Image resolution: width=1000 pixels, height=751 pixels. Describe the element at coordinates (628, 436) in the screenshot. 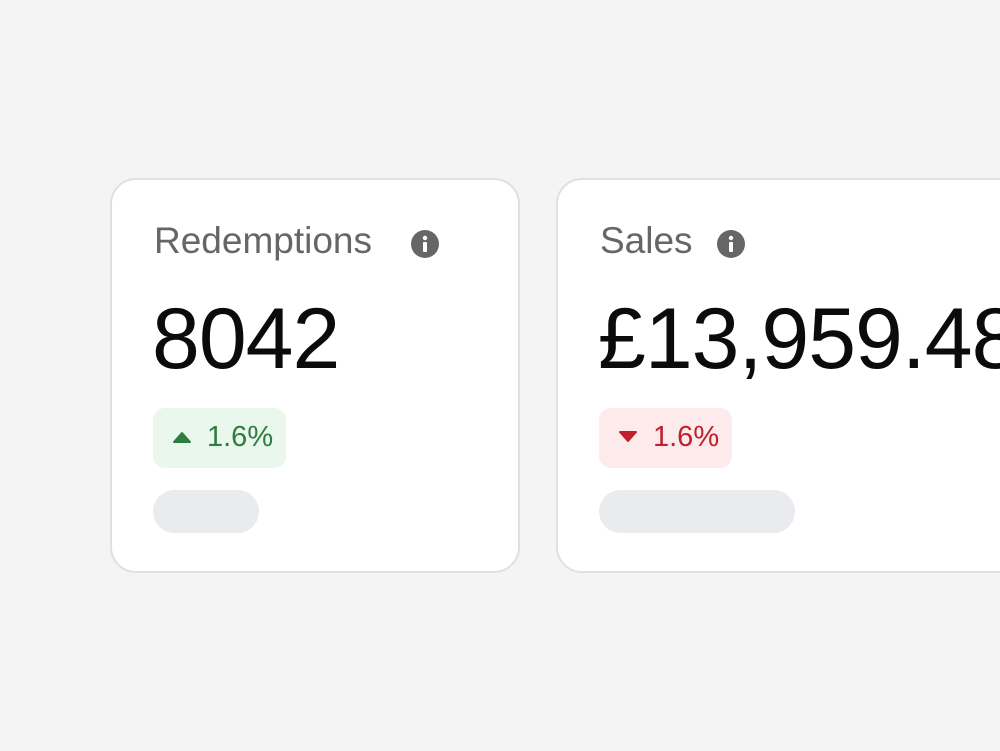

I see `trend-down-icon` at that location.